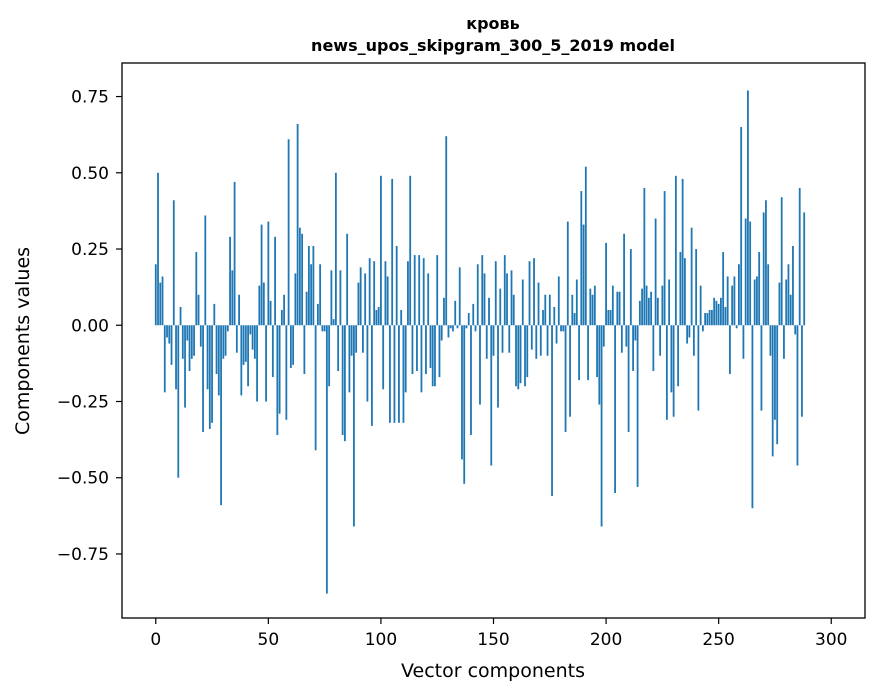  I want to click on y-tick-label: 0.50, so click(90, 174).